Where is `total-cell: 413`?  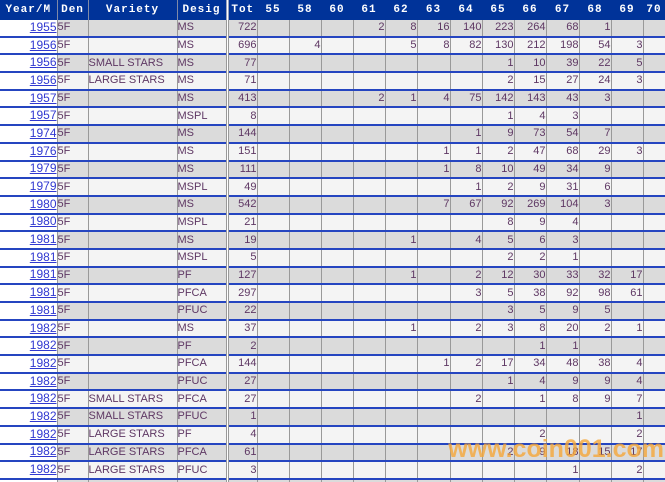 total-cell: 413 is located at coordinates (241, 99).